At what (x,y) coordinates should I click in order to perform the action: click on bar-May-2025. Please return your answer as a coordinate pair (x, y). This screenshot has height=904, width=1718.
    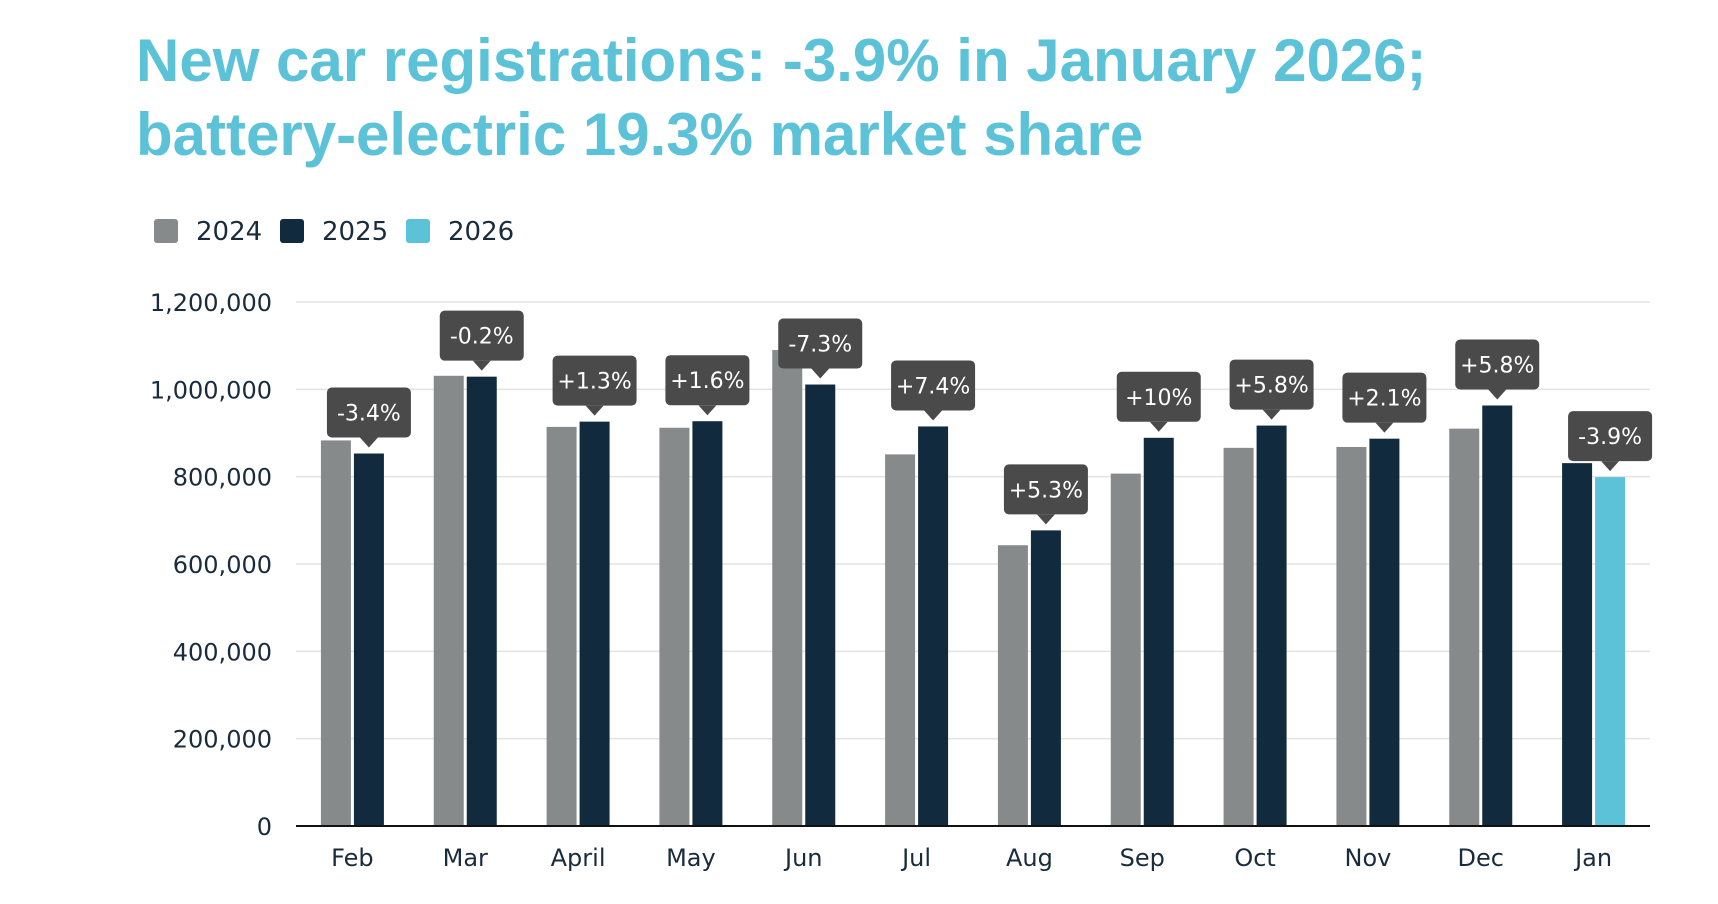
    Looking at the image, I should click on (707, 623).